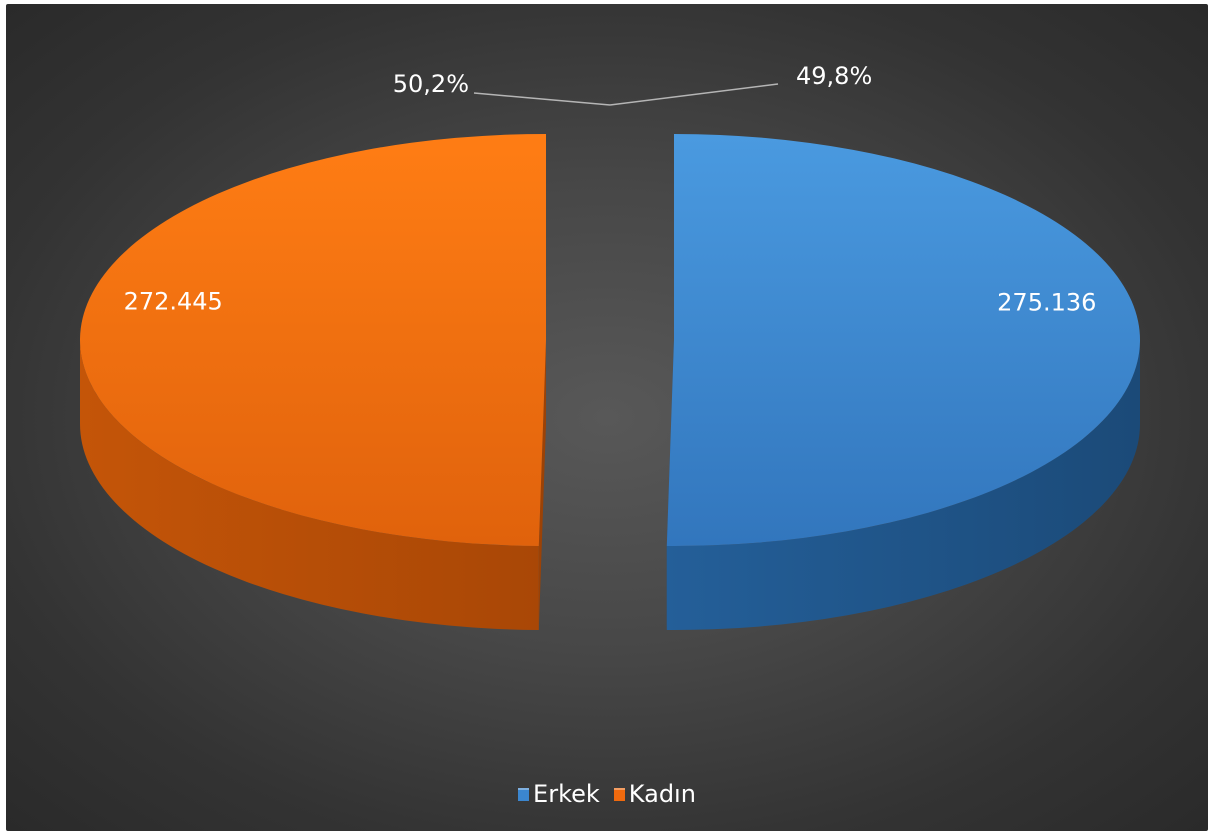 The width and height of the screenshot is (1214, 839). Describe the element at coordinates (607, 794) in the screenshot. I see `chart-legend: Erkek Kadın` at that location.